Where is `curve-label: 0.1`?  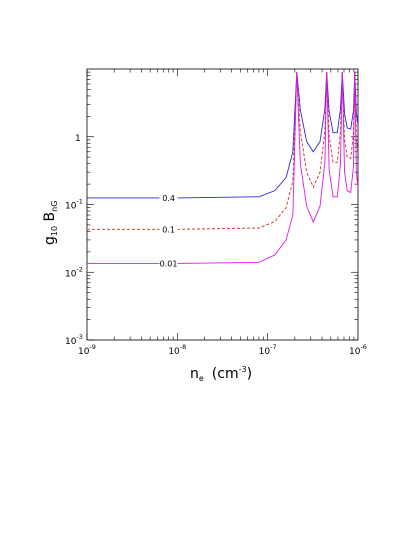 curve-label: 0.1 is located at coordinates (168, 229).